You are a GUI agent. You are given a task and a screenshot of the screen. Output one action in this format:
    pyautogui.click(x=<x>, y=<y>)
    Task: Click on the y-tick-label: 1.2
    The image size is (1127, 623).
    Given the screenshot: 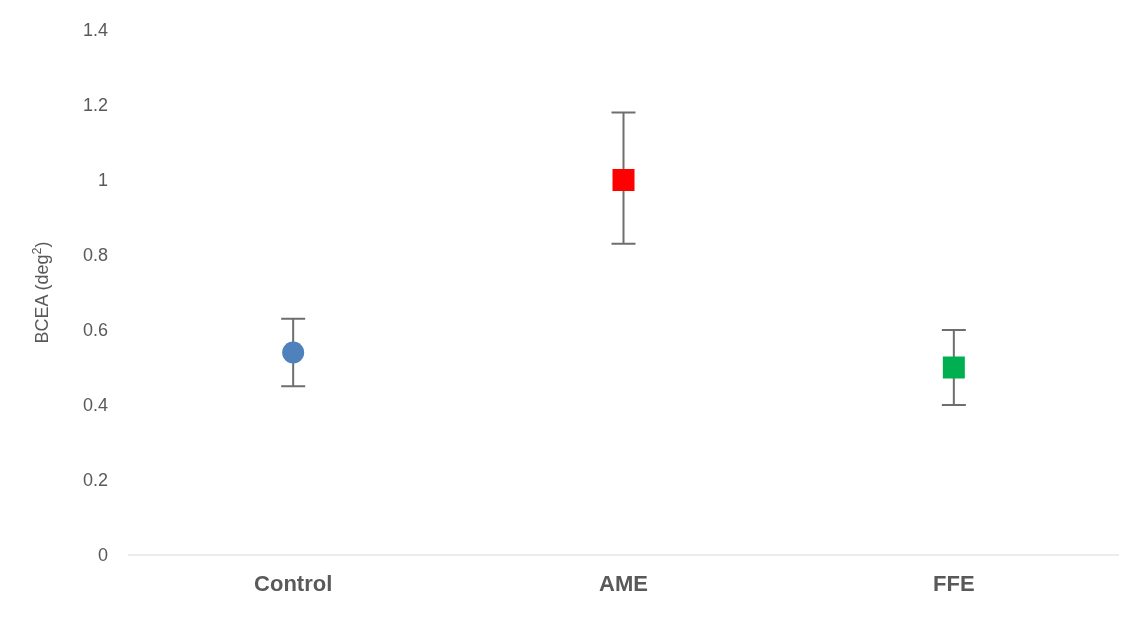 What is the action you would take?
    pyautogui.click(x=95, y=105)
    